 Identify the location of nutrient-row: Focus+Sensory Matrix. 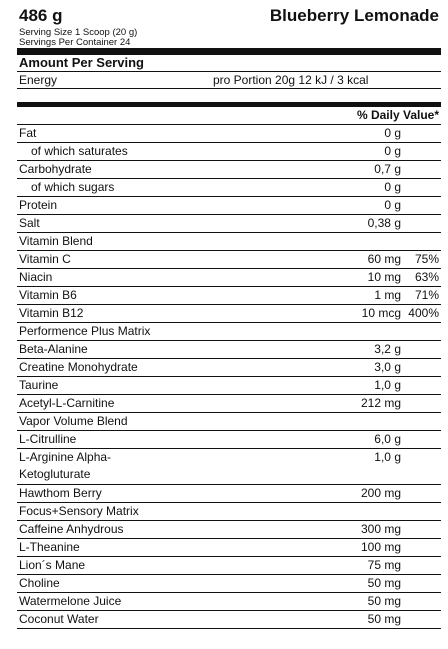
(229, 512).